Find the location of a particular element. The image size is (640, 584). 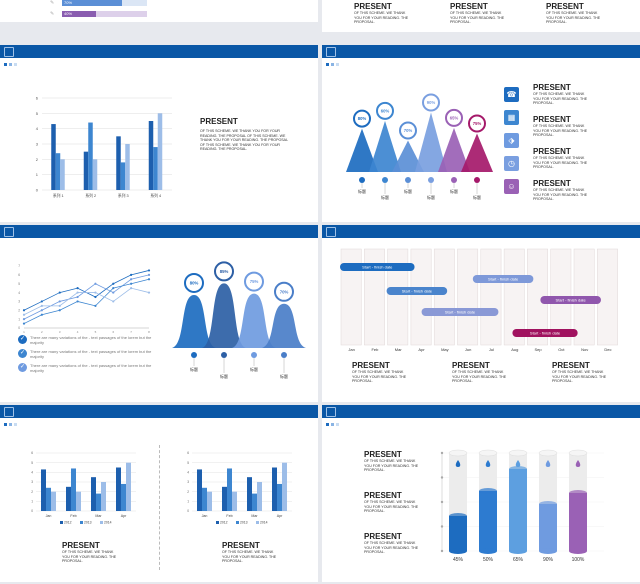

peak-value: 70% is located at coordinates (408, 130).